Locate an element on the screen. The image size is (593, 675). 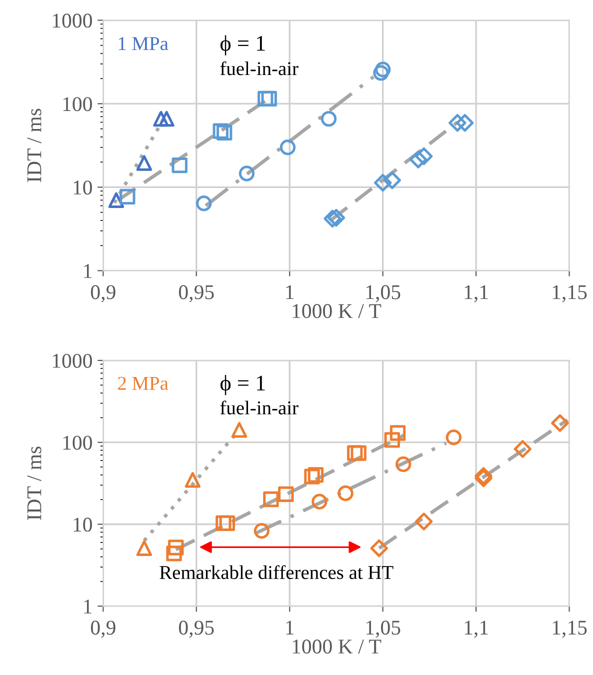
annotation: Remarkable differences at HT is located at coordinates (277, 572).